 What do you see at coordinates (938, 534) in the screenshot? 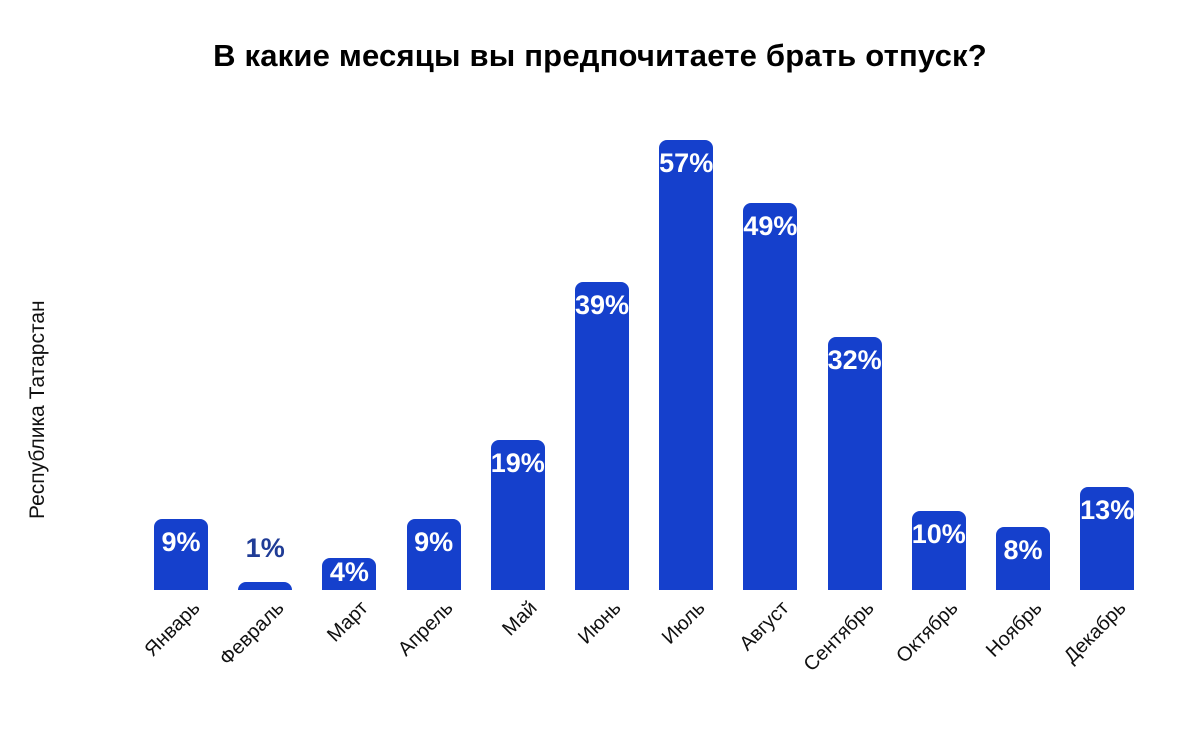
I see `bar-value-label: 10%` at bounding box center [938, 534].